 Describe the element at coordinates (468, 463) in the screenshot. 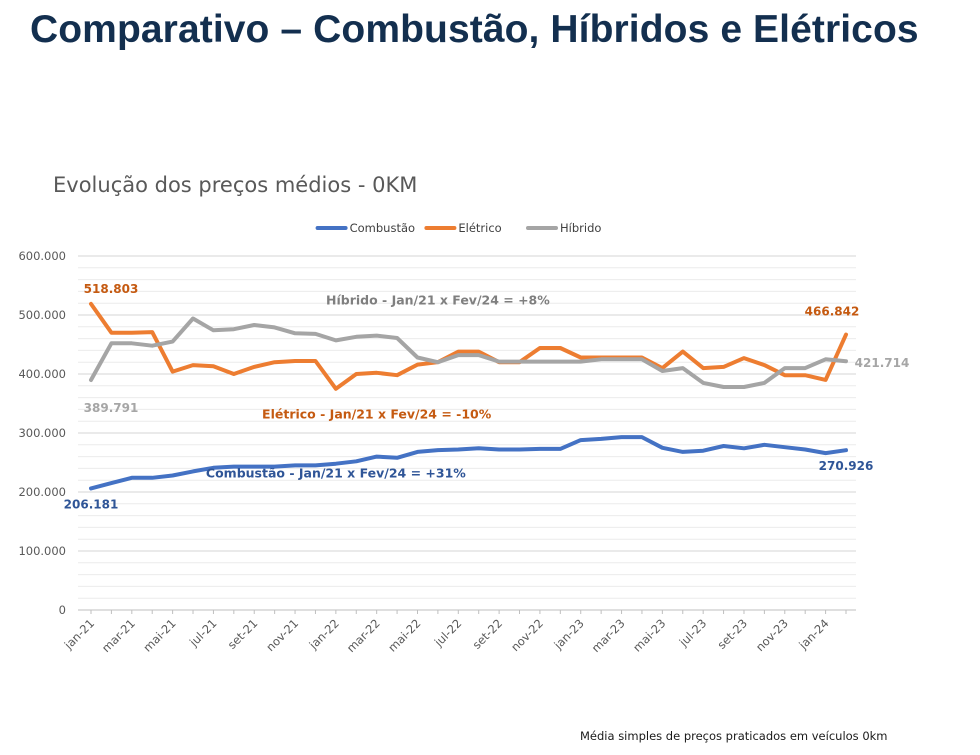

I see `series-line-combustao` at that location.